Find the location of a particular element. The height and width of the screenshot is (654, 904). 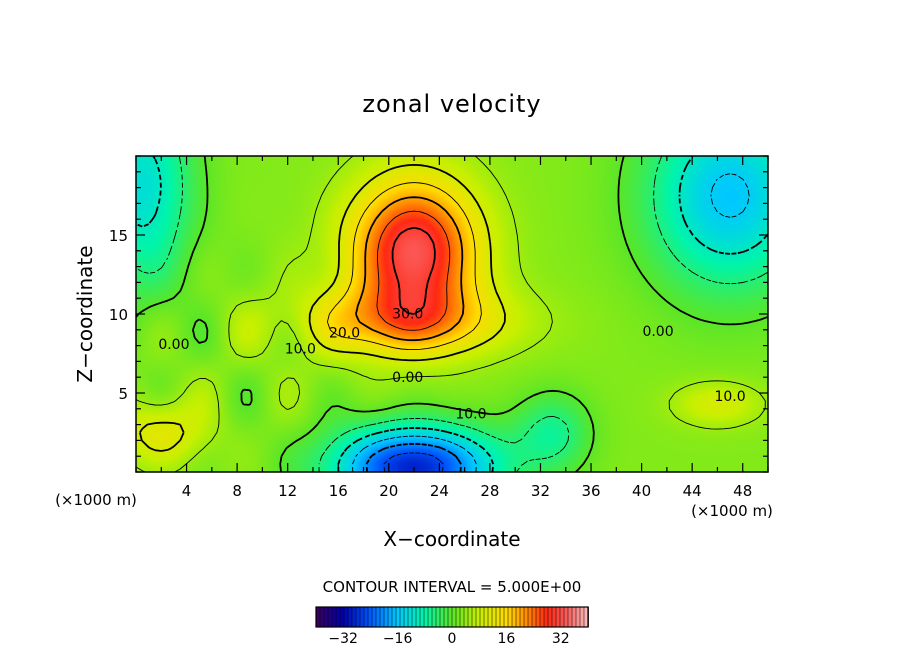

contour-label: 20.0 is located at coordinates (344, 334).